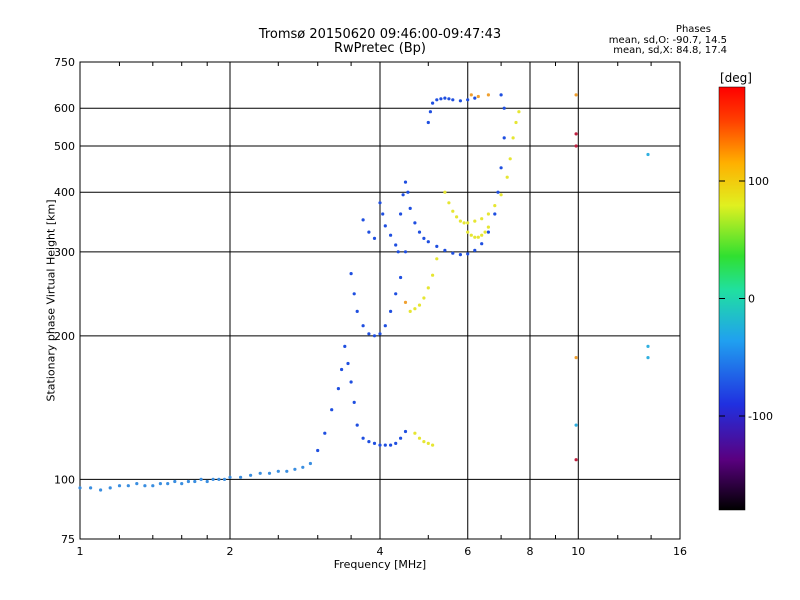  I want to click on y-axis-label: Stationary phase Virtual Height [km], so click(51, 300).